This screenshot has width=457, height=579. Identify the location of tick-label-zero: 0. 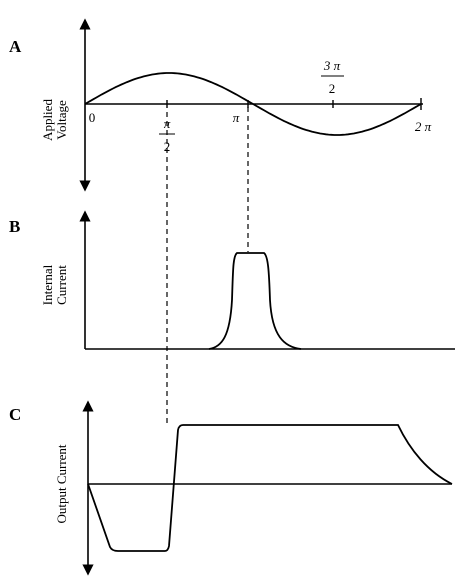
(92, 117).